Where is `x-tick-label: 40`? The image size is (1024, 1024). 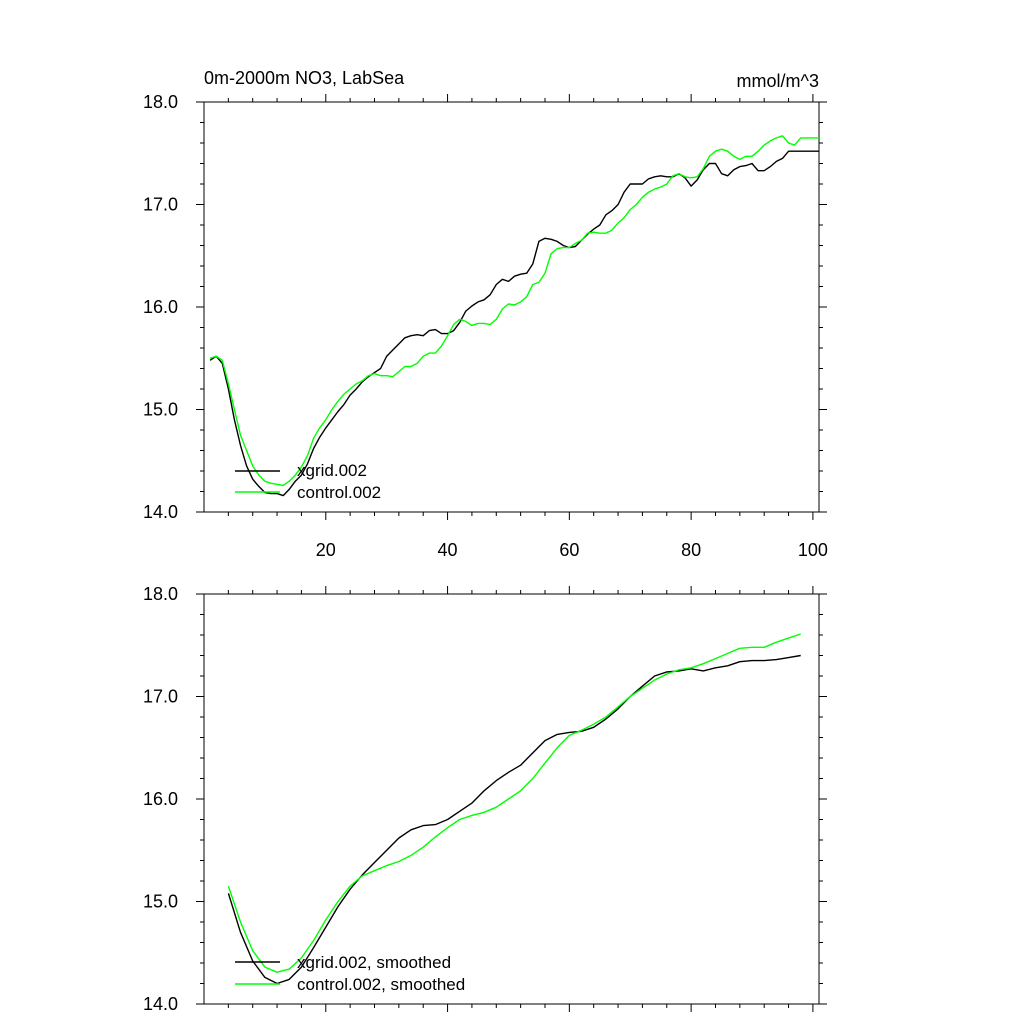 x-tick-label: 40 is located at coordinates (448, 550).